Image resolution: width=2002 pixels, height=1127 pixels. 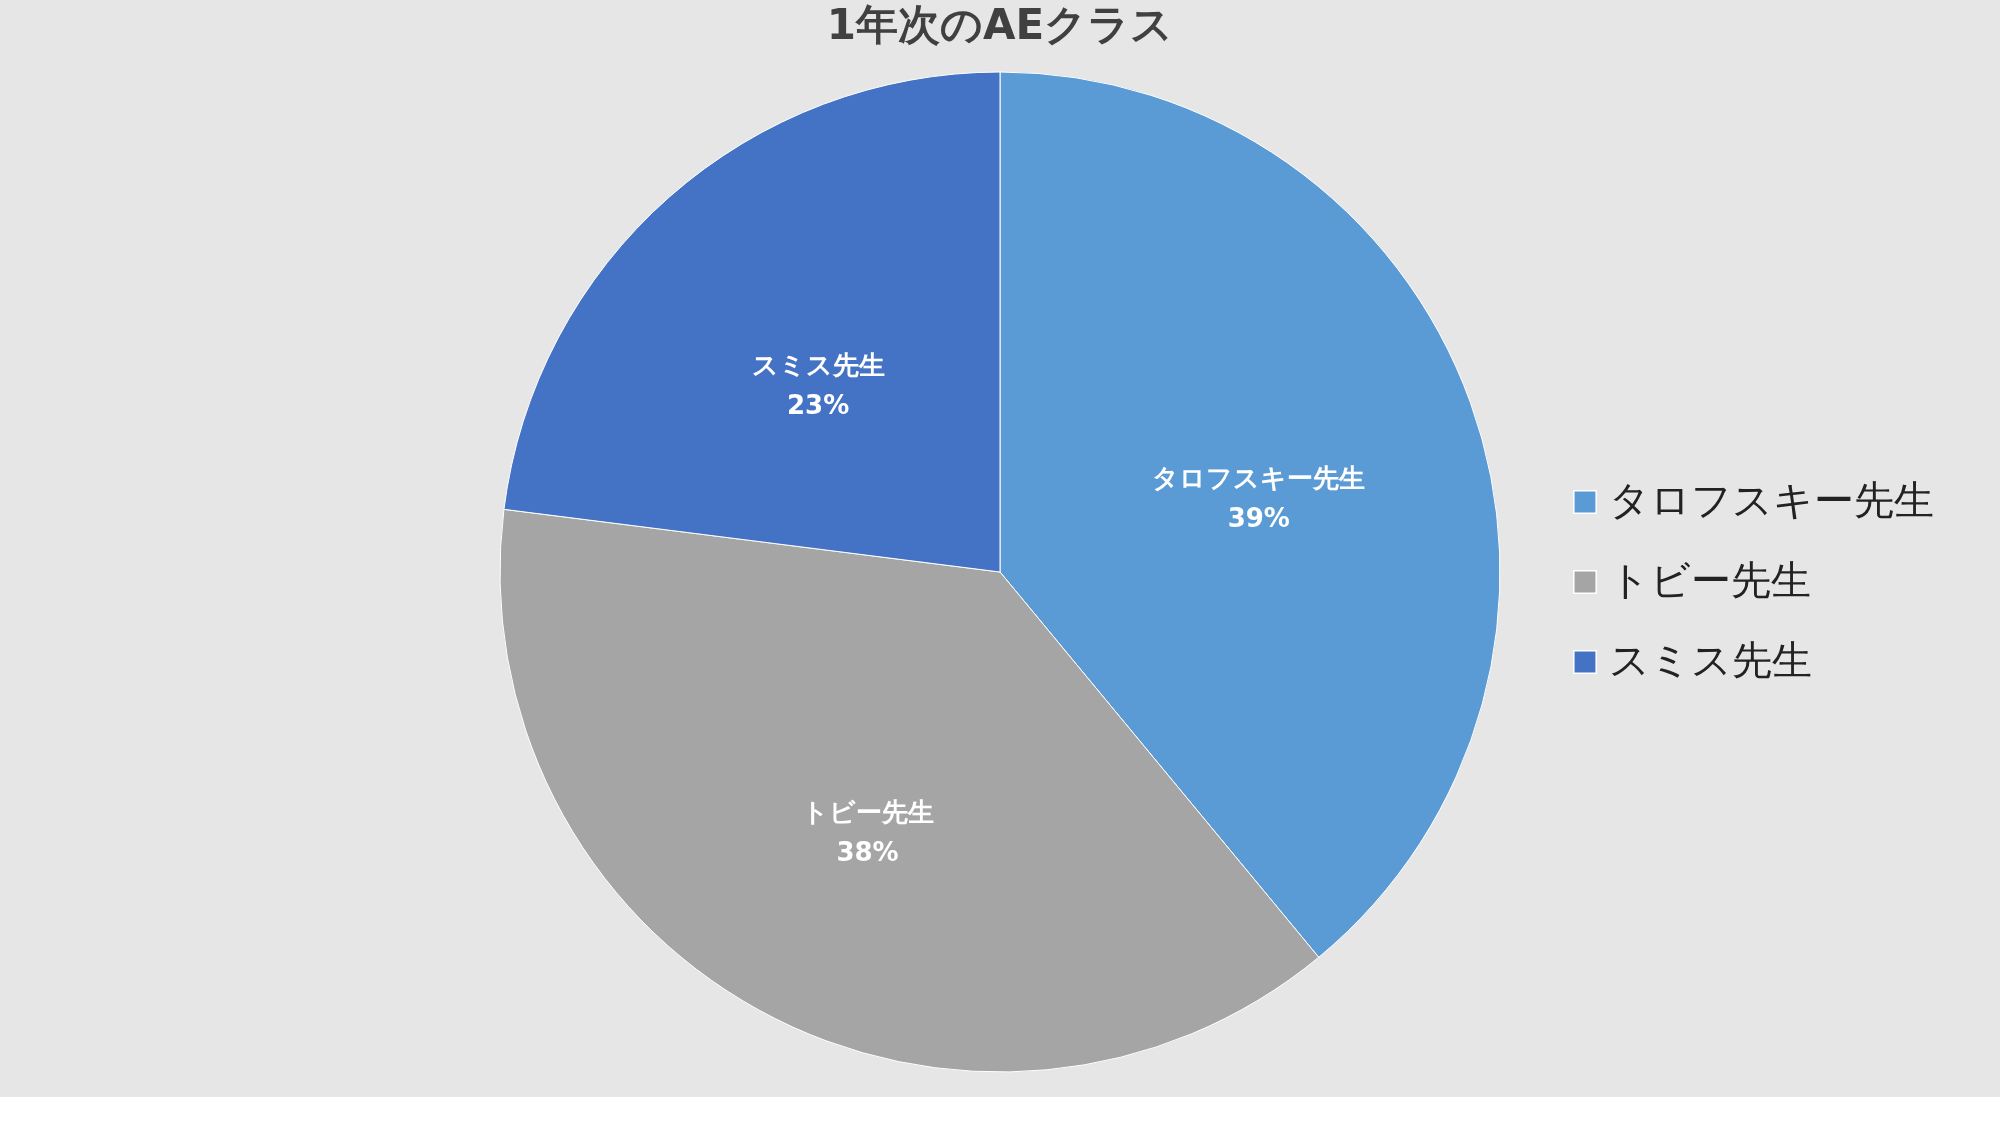 I want to click on legend-label: トビー先生, so click(x=1710, y=580).